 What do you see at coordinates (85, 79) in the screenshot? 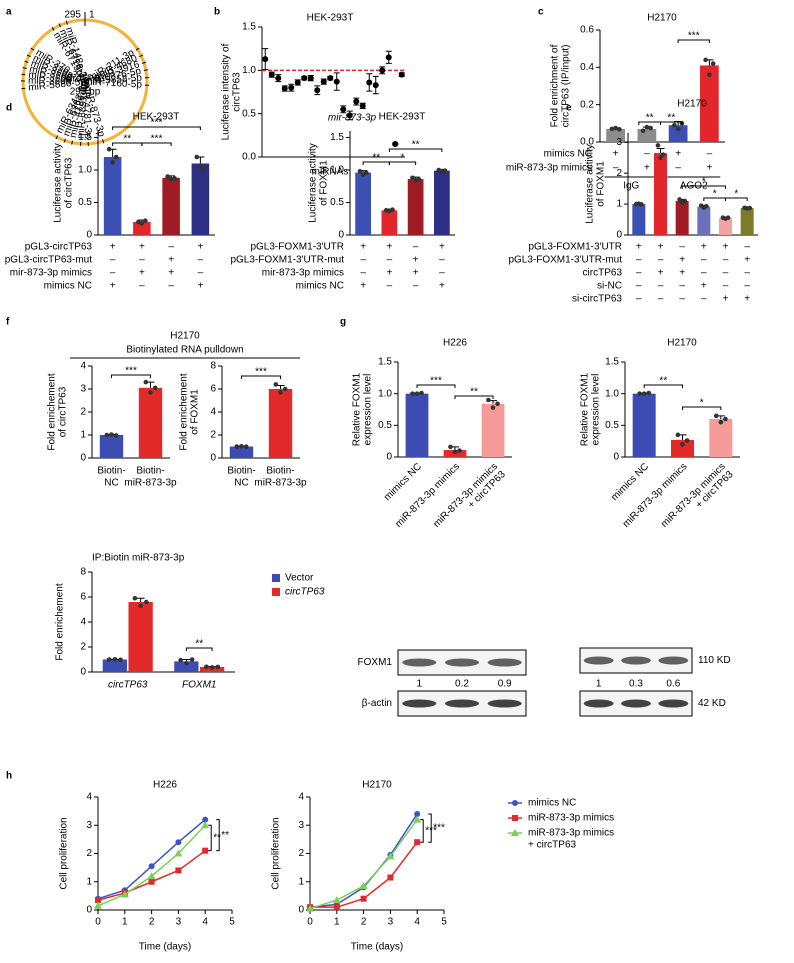
I see `center-label: circTP63` at bounding box center [85, 79].